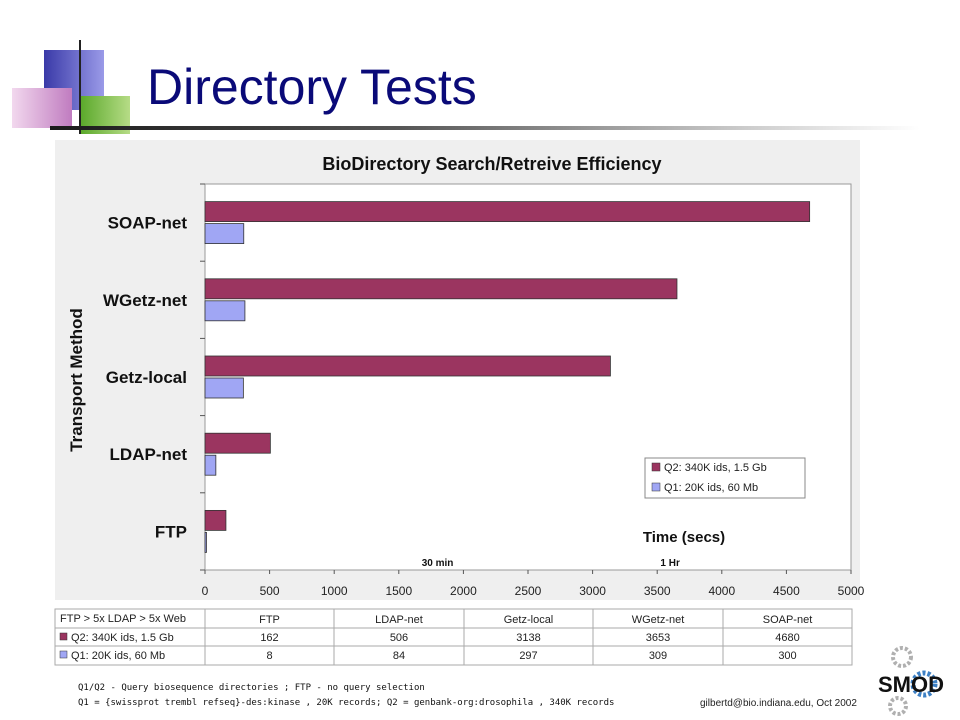  Describe the element at coordinates (123, 619) in the screenshot. I see `table-header-label: FTP > 5x LDAP > 5x Web` at that location.